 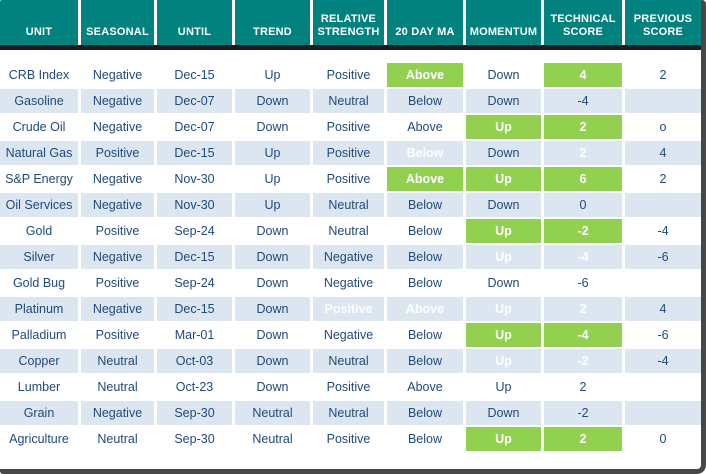 What do you see at coordinates (39, 179) in the screenshot?
I see `cell-unit: S&P Energy` at bounding box center [39, 179].